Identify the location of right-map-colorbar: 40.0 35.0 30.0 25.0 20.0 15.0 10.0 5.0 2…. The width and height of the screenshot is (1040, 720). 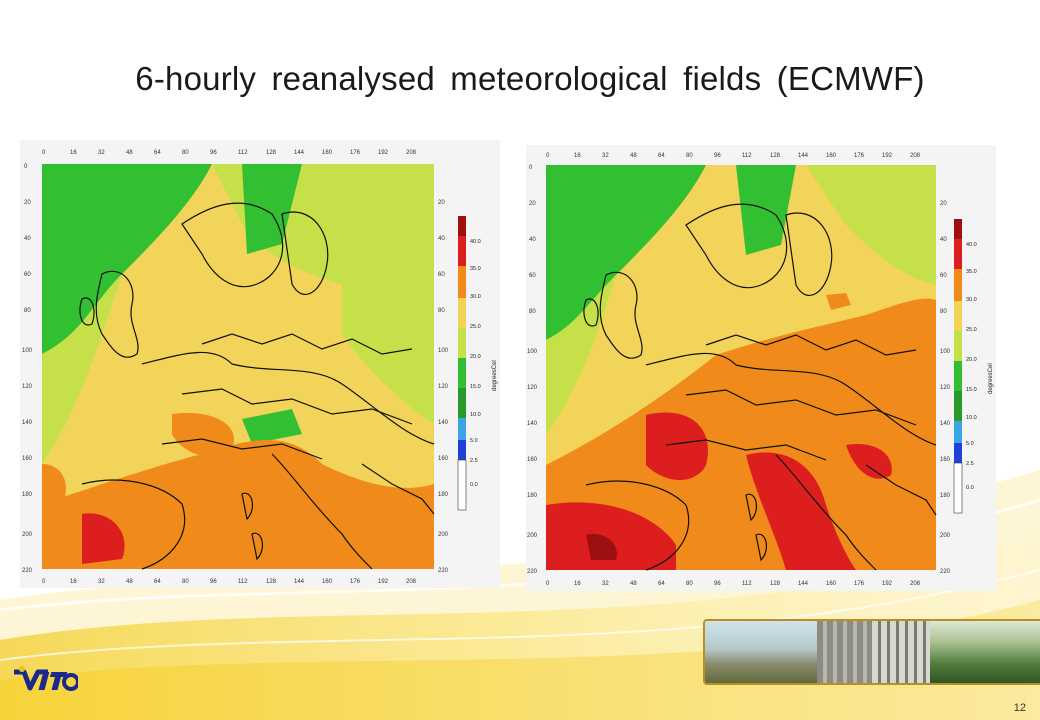
(973, 366).